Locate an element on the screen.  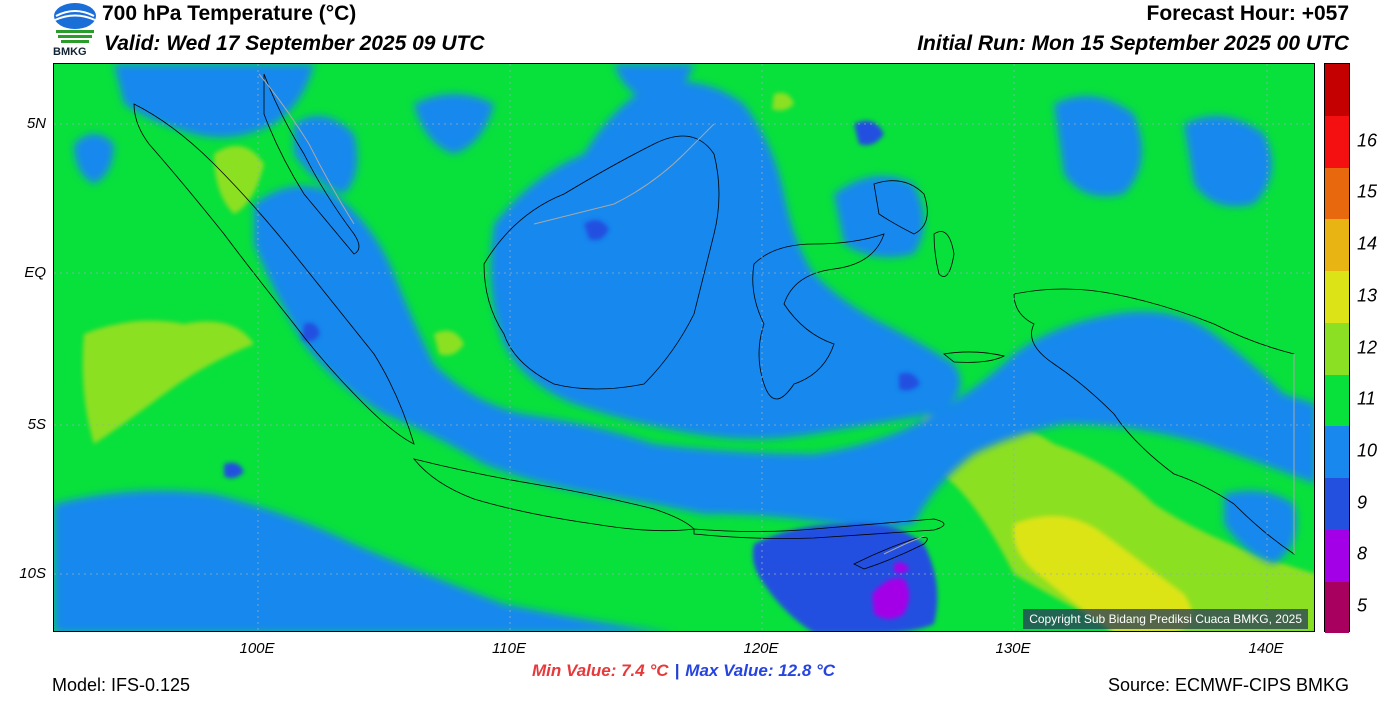
source-label: Source: ECMWF-CIPS BMKG is located at coordinates (1228, 685).